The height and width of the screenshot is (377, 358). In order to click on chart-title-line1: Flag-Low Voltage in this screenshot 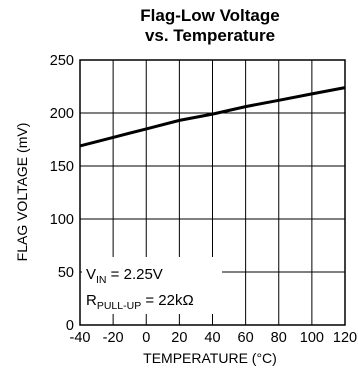, I will do `click(209, 15)`.